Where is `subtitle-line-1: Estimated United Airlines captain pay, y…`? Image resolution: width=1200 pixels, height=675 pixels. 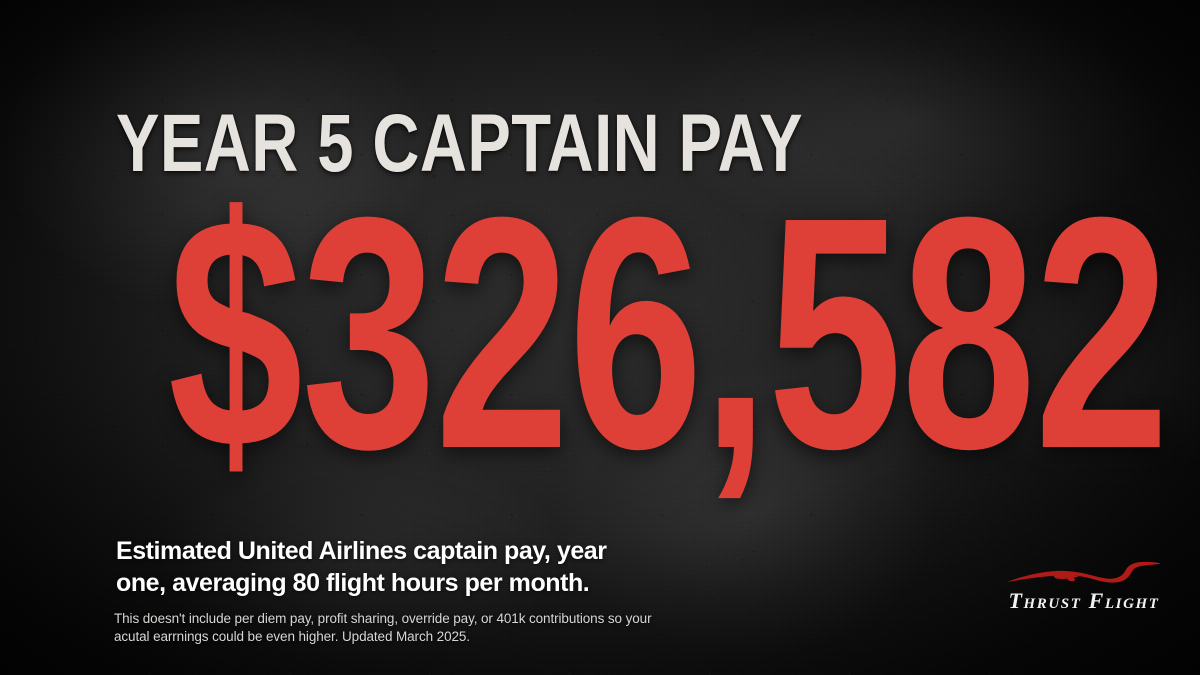
subtitle-line-1: Estimated United Airlines captain pay, y… is located at coordinates (361, 551).